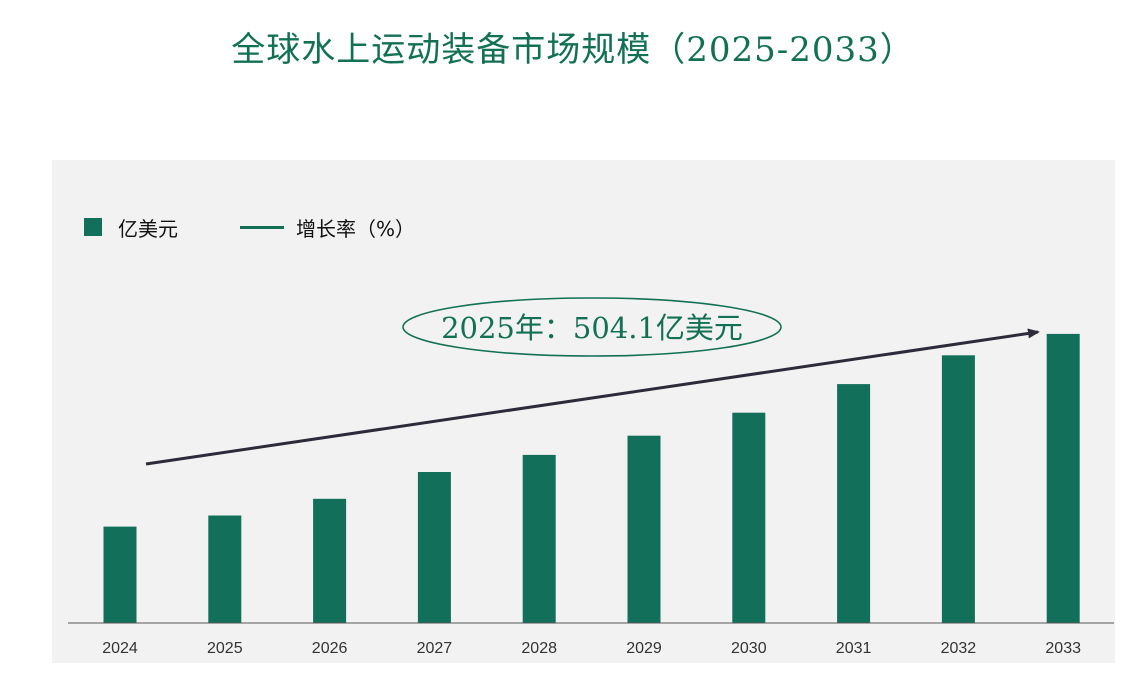 The width and height of the screenshot is (1146, 674). Describe the element at coordinates (539, 648) in the screenshot. I see `x-tick-label-2028: 2028` at that location.